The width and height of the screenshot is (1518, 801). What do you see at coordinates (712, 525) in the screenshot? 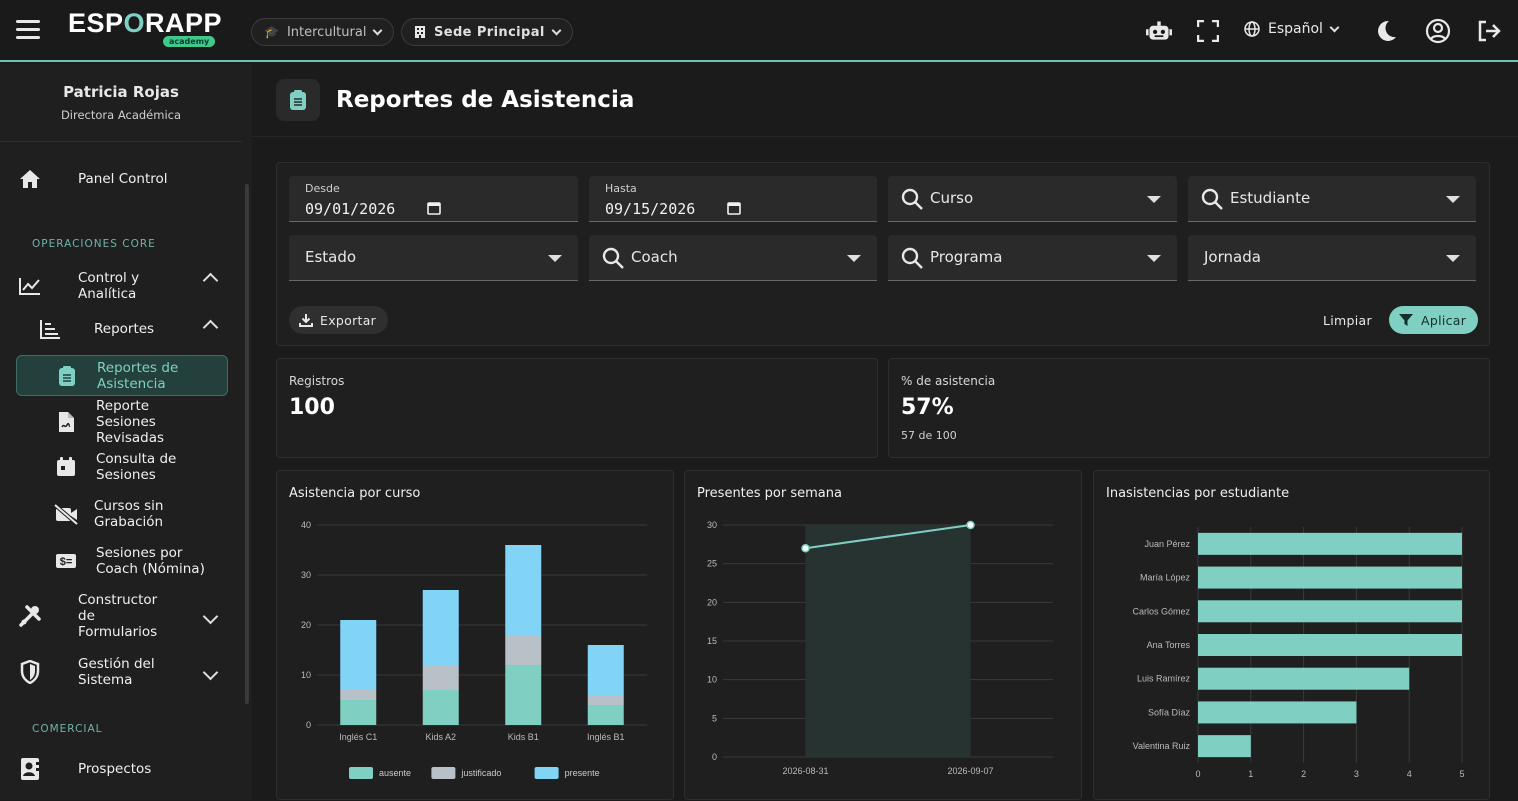
I see `y-tick-label: 30` at bounding box center [712, 525].